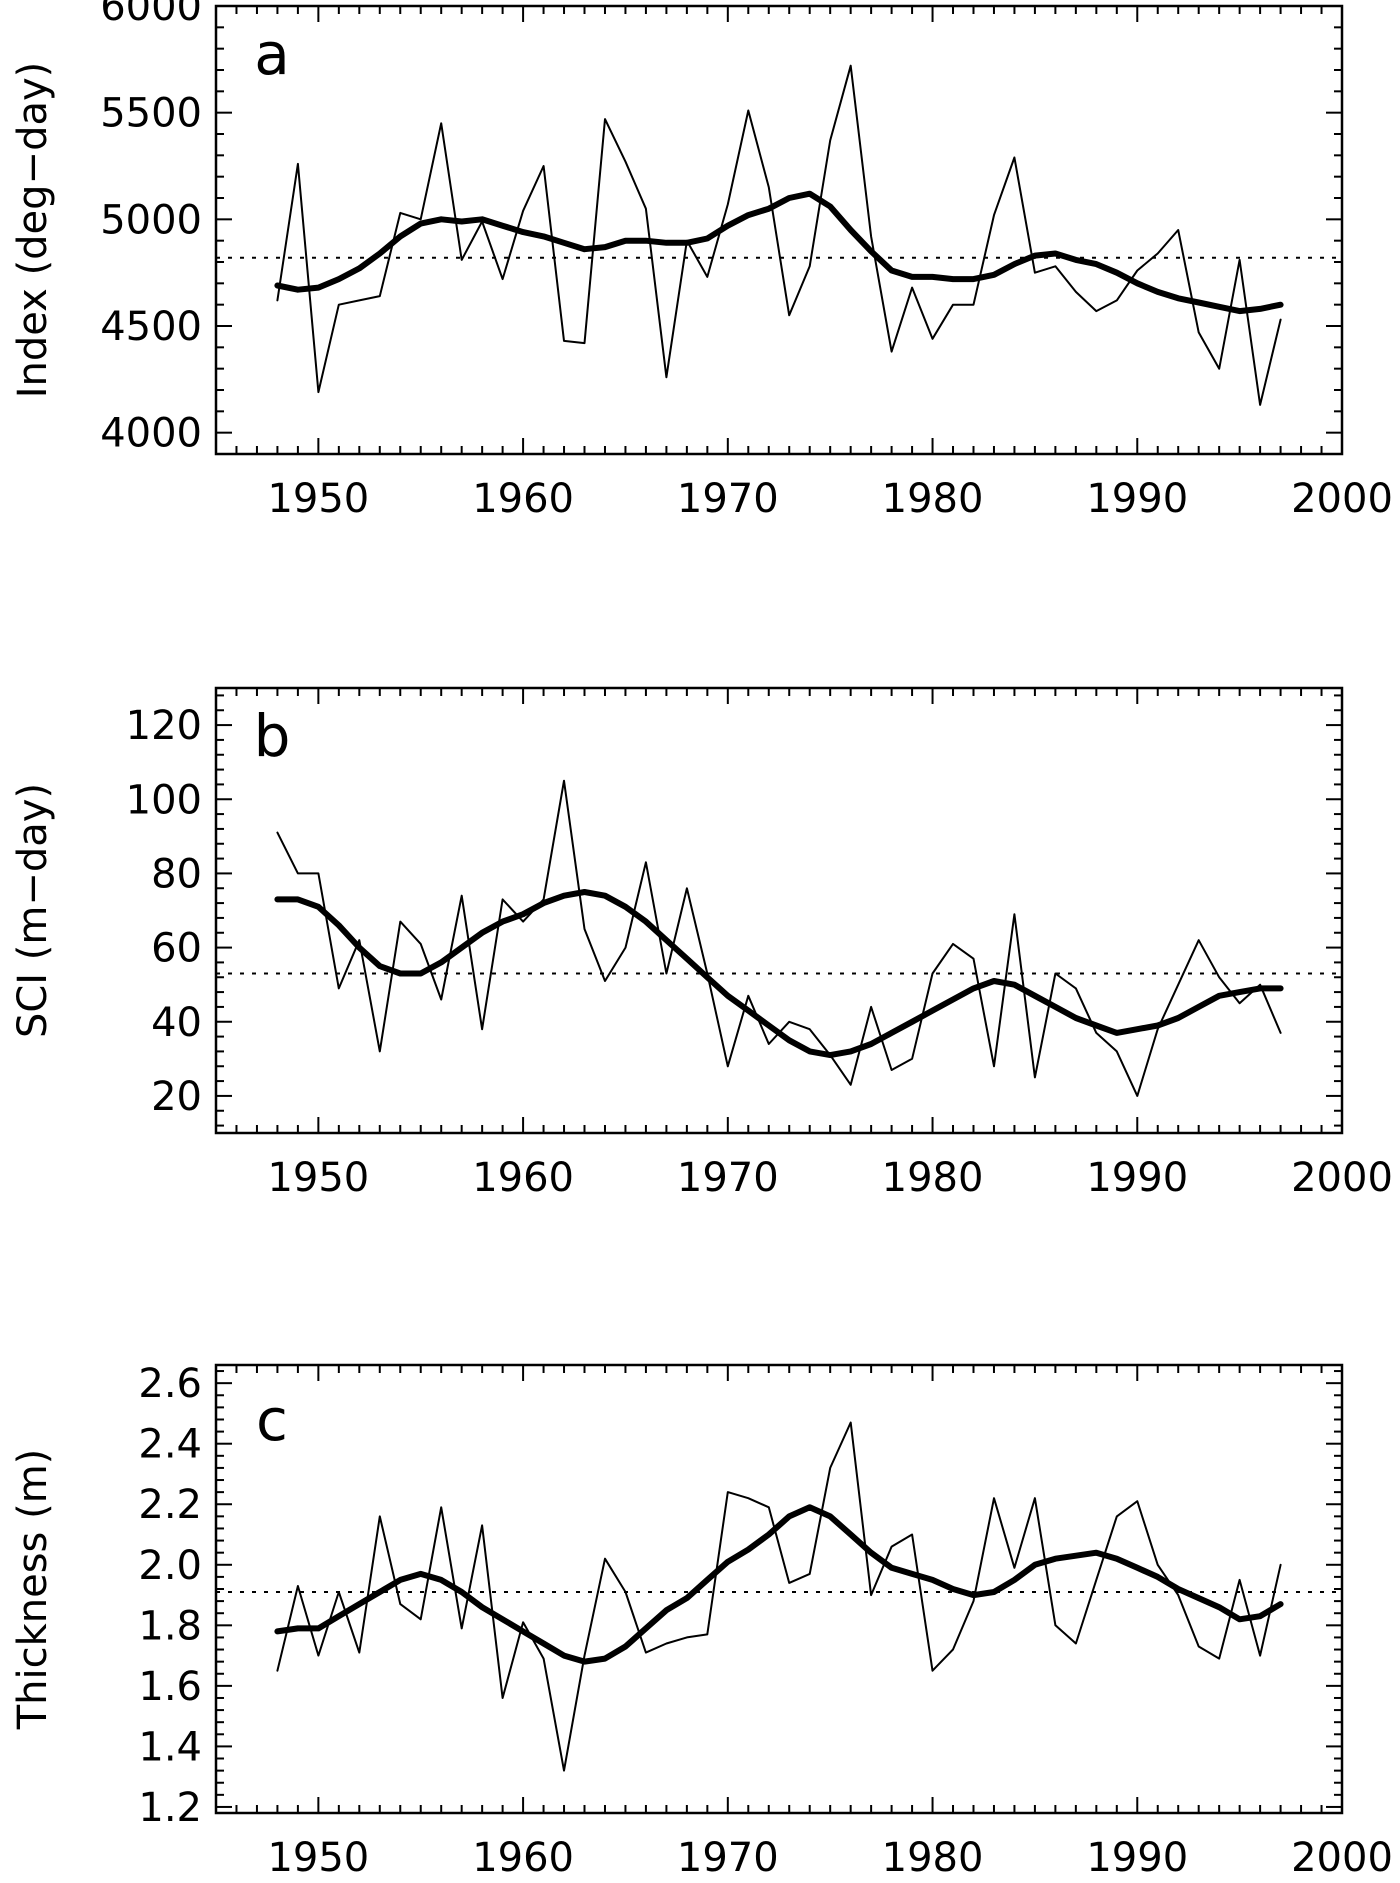 The image size is (1400, 1883). I want to click on y-tick-label: 2.0, so click(170, 1566).